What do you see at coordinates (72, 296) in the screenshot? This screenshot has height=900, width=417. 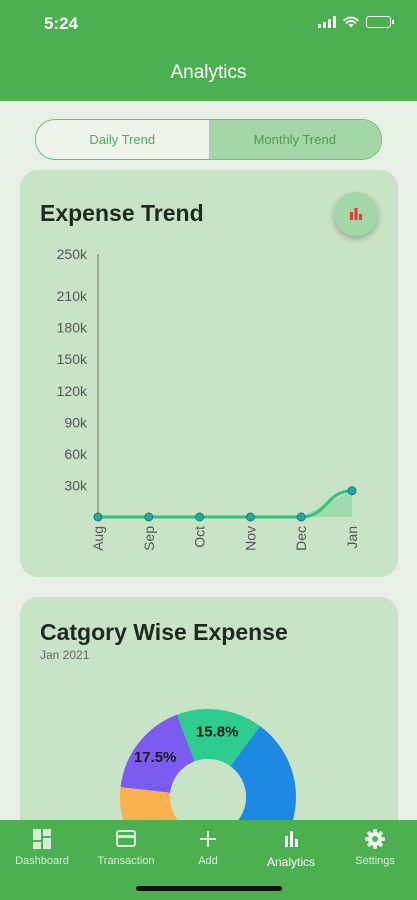 I see `y-tick-label: 210k` at bounding box center [72, 296].